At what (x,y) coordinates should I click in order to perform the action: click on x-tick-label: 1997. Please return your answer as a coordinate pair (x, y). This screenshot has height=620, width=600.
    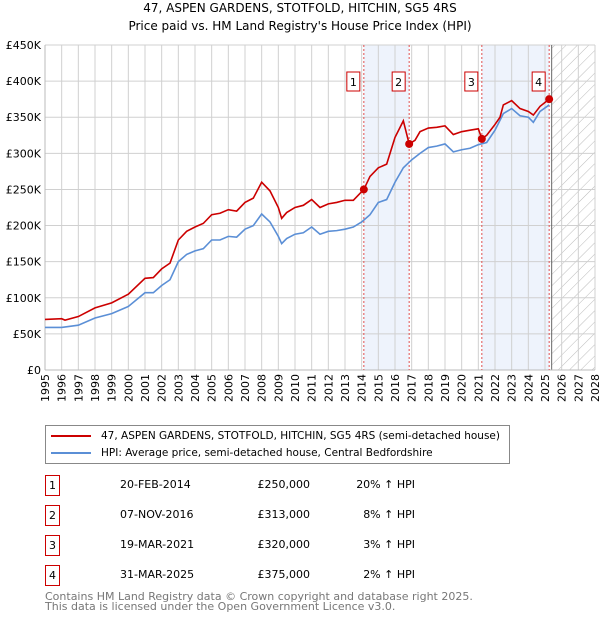
    Looking at the image, I should click on (78, 388).